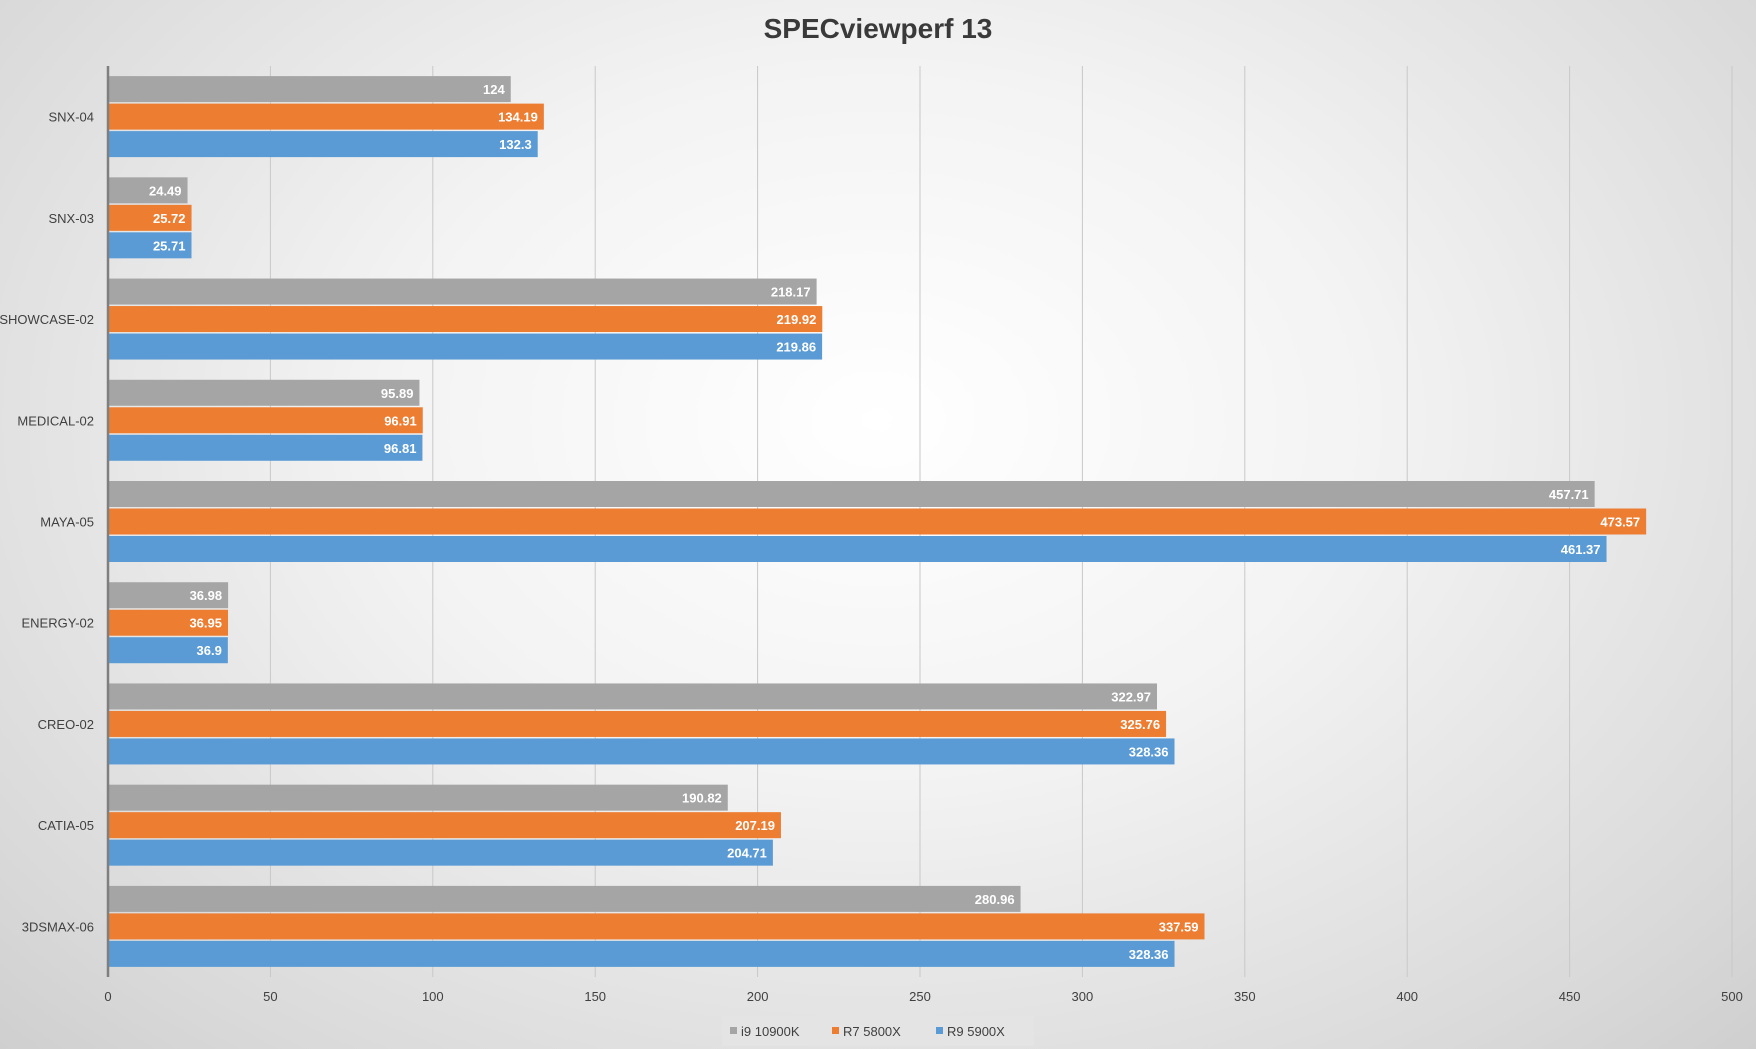 The width and height of the screenshot is (1756, 1049). What do you see at coordinates (400, 448) in the screenshot?
I see `data-label: 96.81` at bounding box center [400, 448].